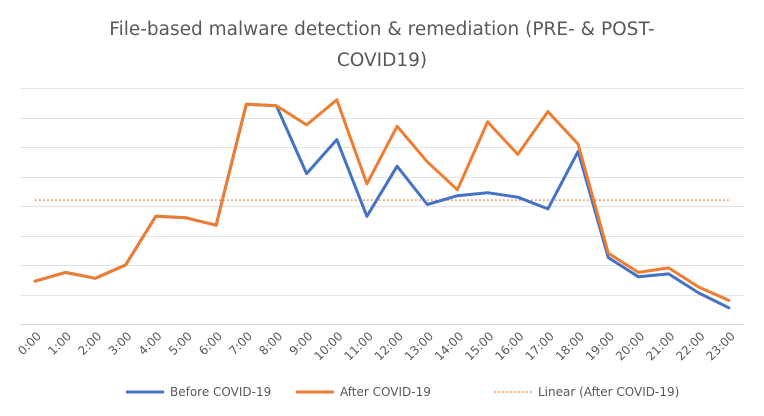 The image size is (764, 416). I want to click on x-tick-label: 18:00, so click(570, 346).